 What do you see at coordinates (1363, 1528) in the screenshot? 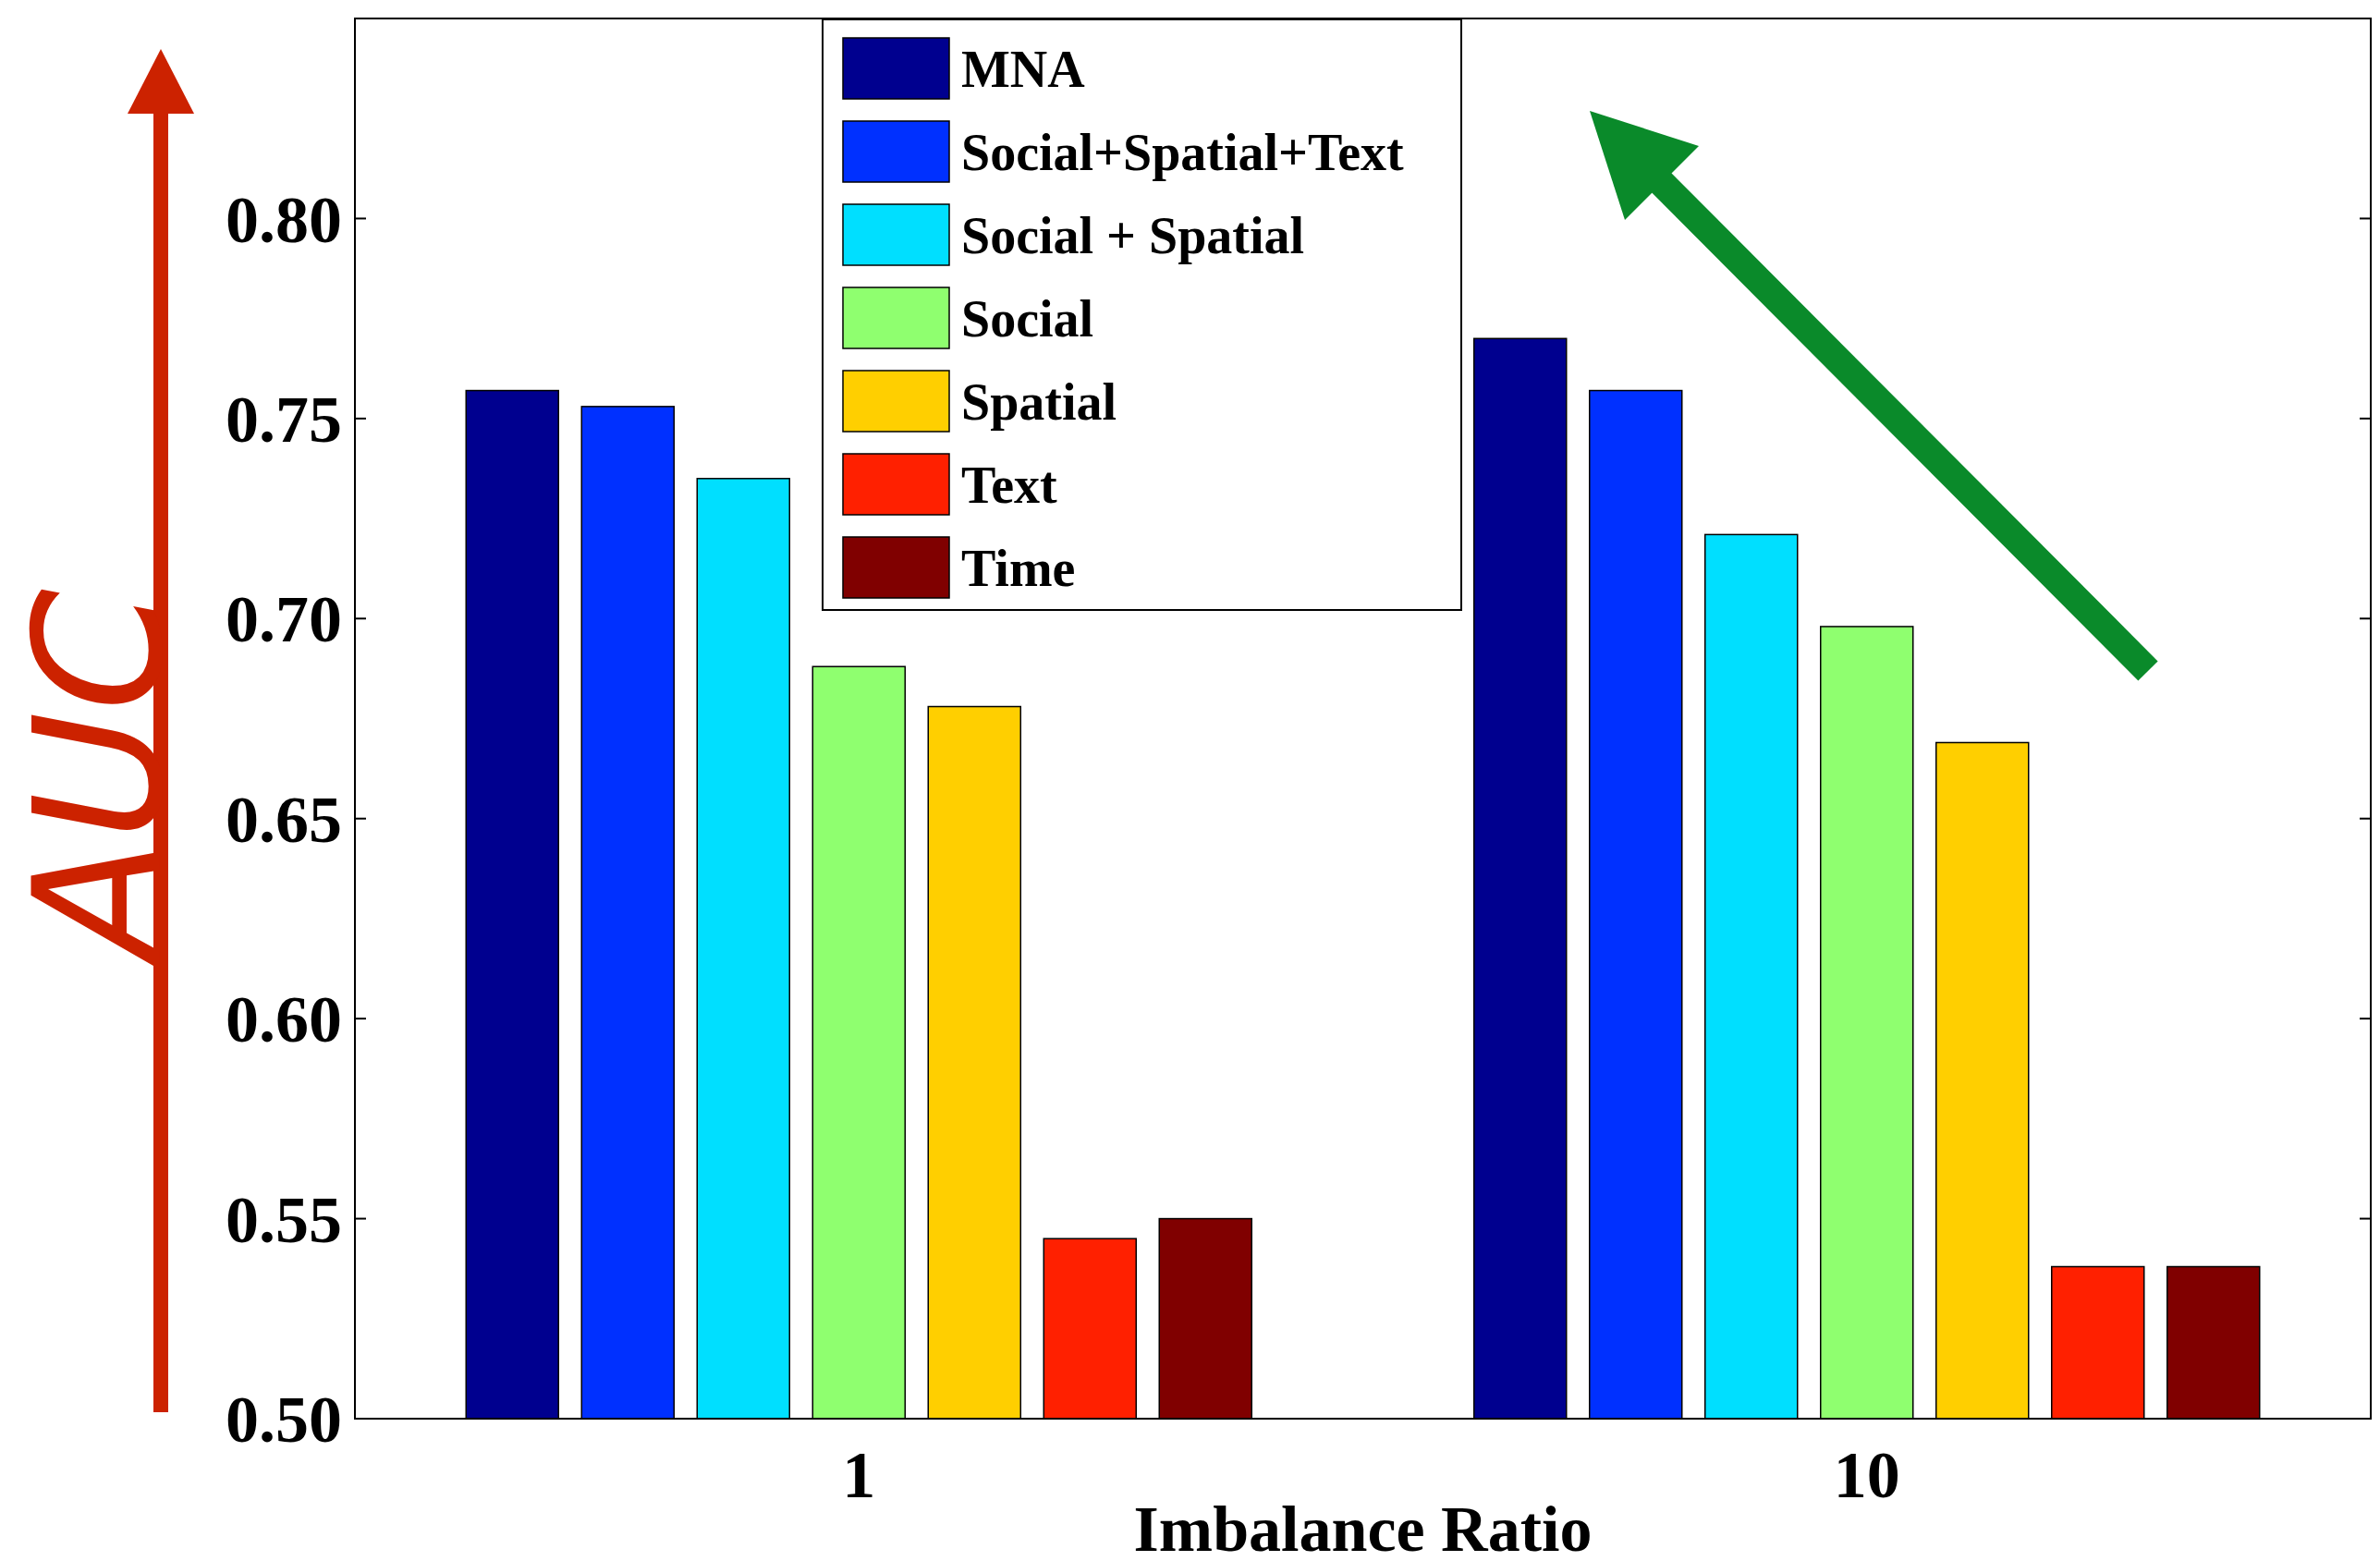
I see `x-axis-title: Imbalance Ratio` at bounding box center [1363, 1528].